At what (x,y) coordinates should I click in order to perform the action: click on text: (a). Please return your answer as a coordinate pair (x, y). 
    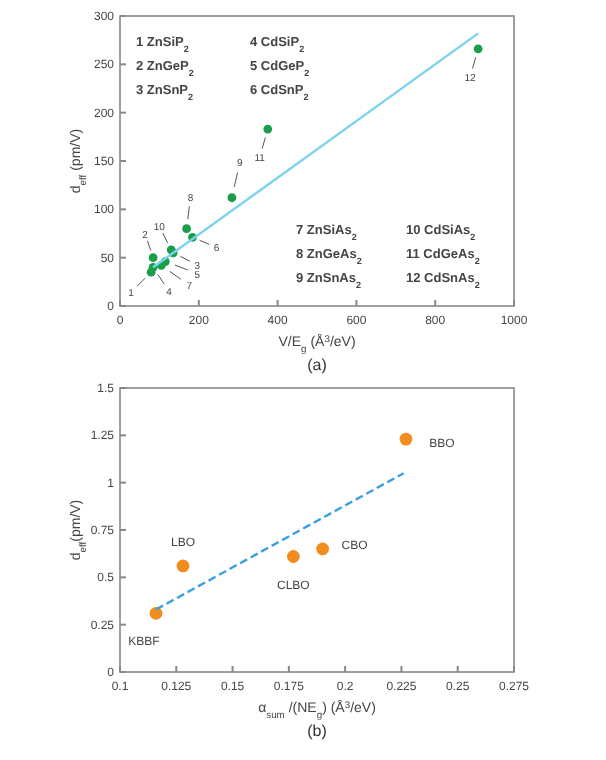
    Looking at the image, I should click on (317, 365).